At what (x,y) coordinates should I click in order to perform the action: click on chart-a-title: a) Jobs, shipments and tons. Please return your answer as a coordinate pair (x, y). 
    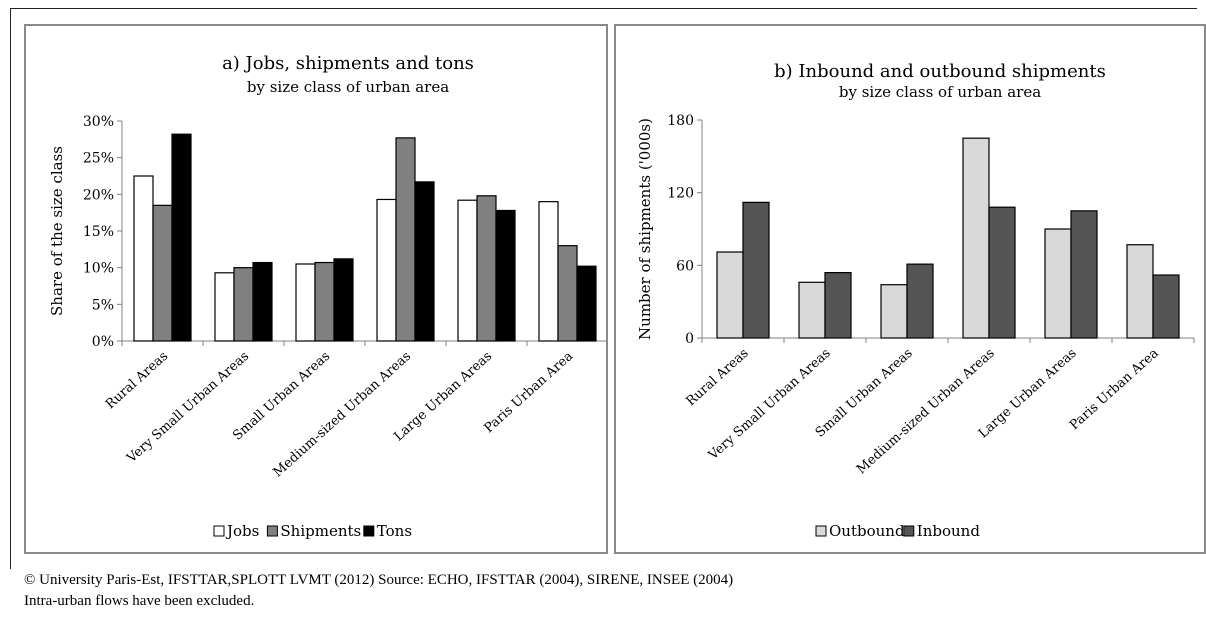
    Looking at the image, I should click on (348, 63).